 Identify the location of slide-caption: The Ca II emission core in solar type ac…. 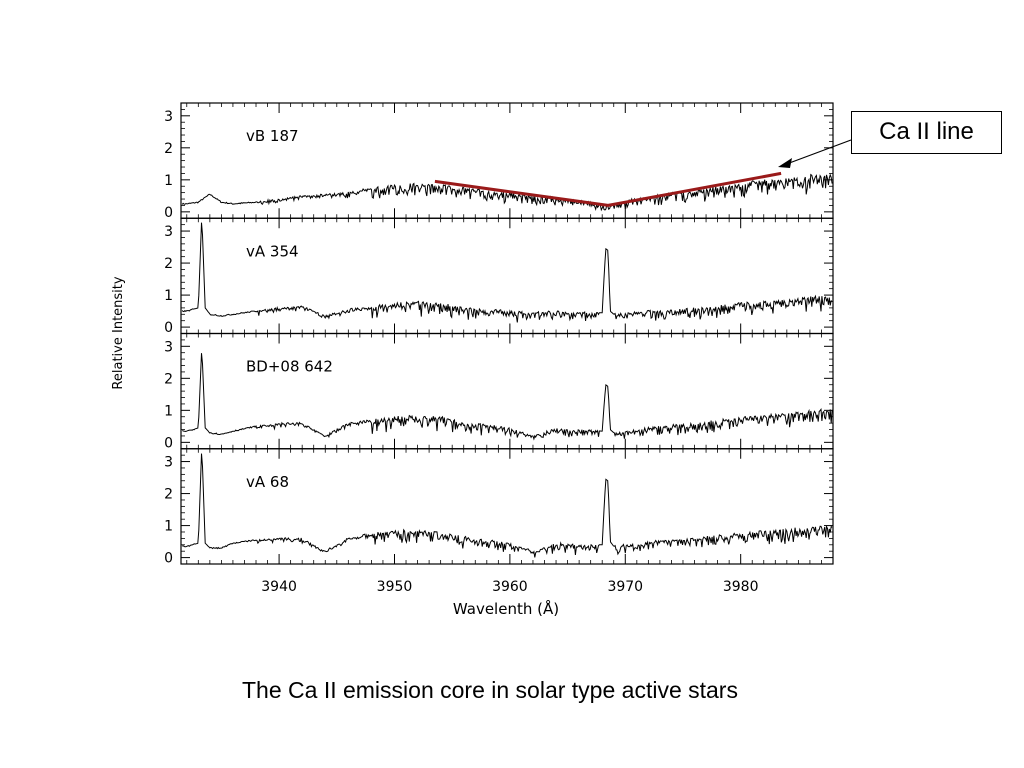
(490, 690).